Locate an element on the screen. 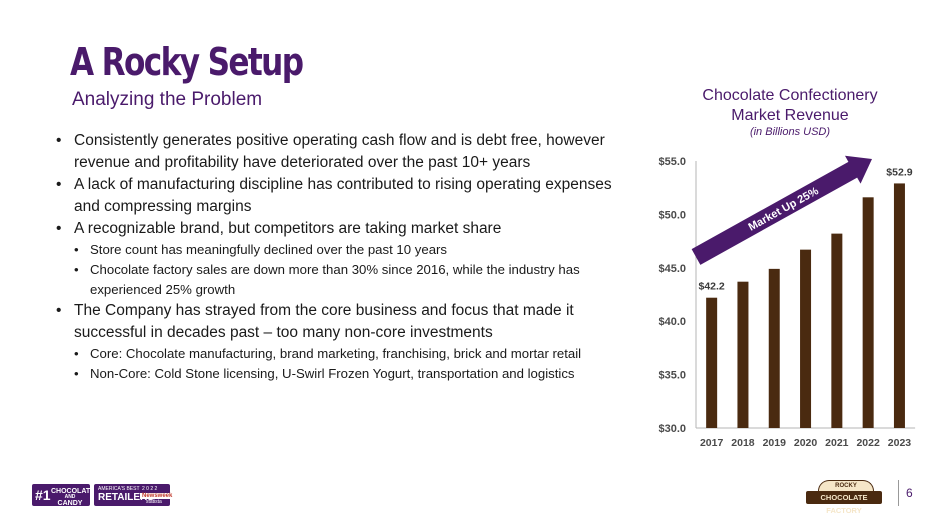  logo-arch: ROCKY MOUNTAIN is located at coordinates (846, 490).